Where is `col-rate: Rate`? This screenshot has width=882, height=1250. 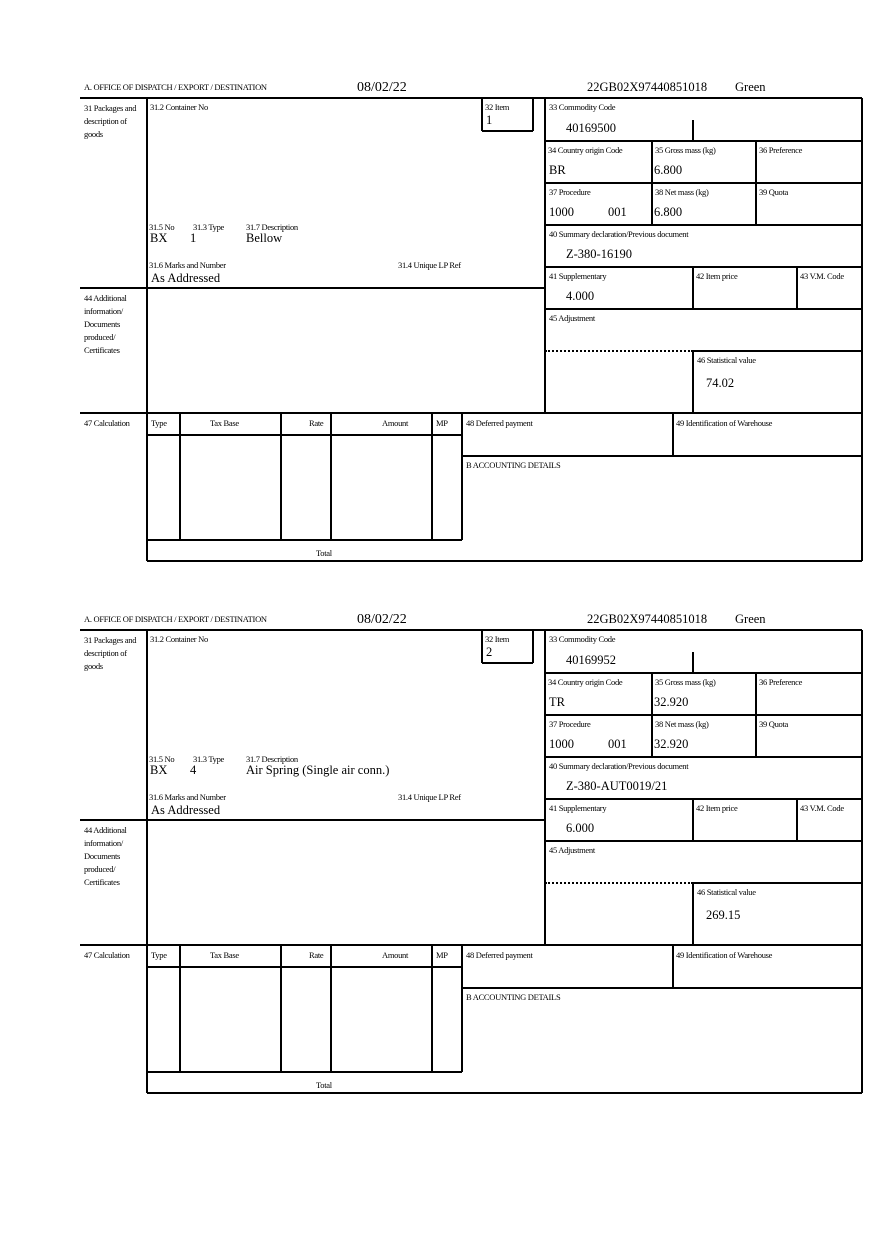
col-rate: Rate is located at coordinates (316, 955).